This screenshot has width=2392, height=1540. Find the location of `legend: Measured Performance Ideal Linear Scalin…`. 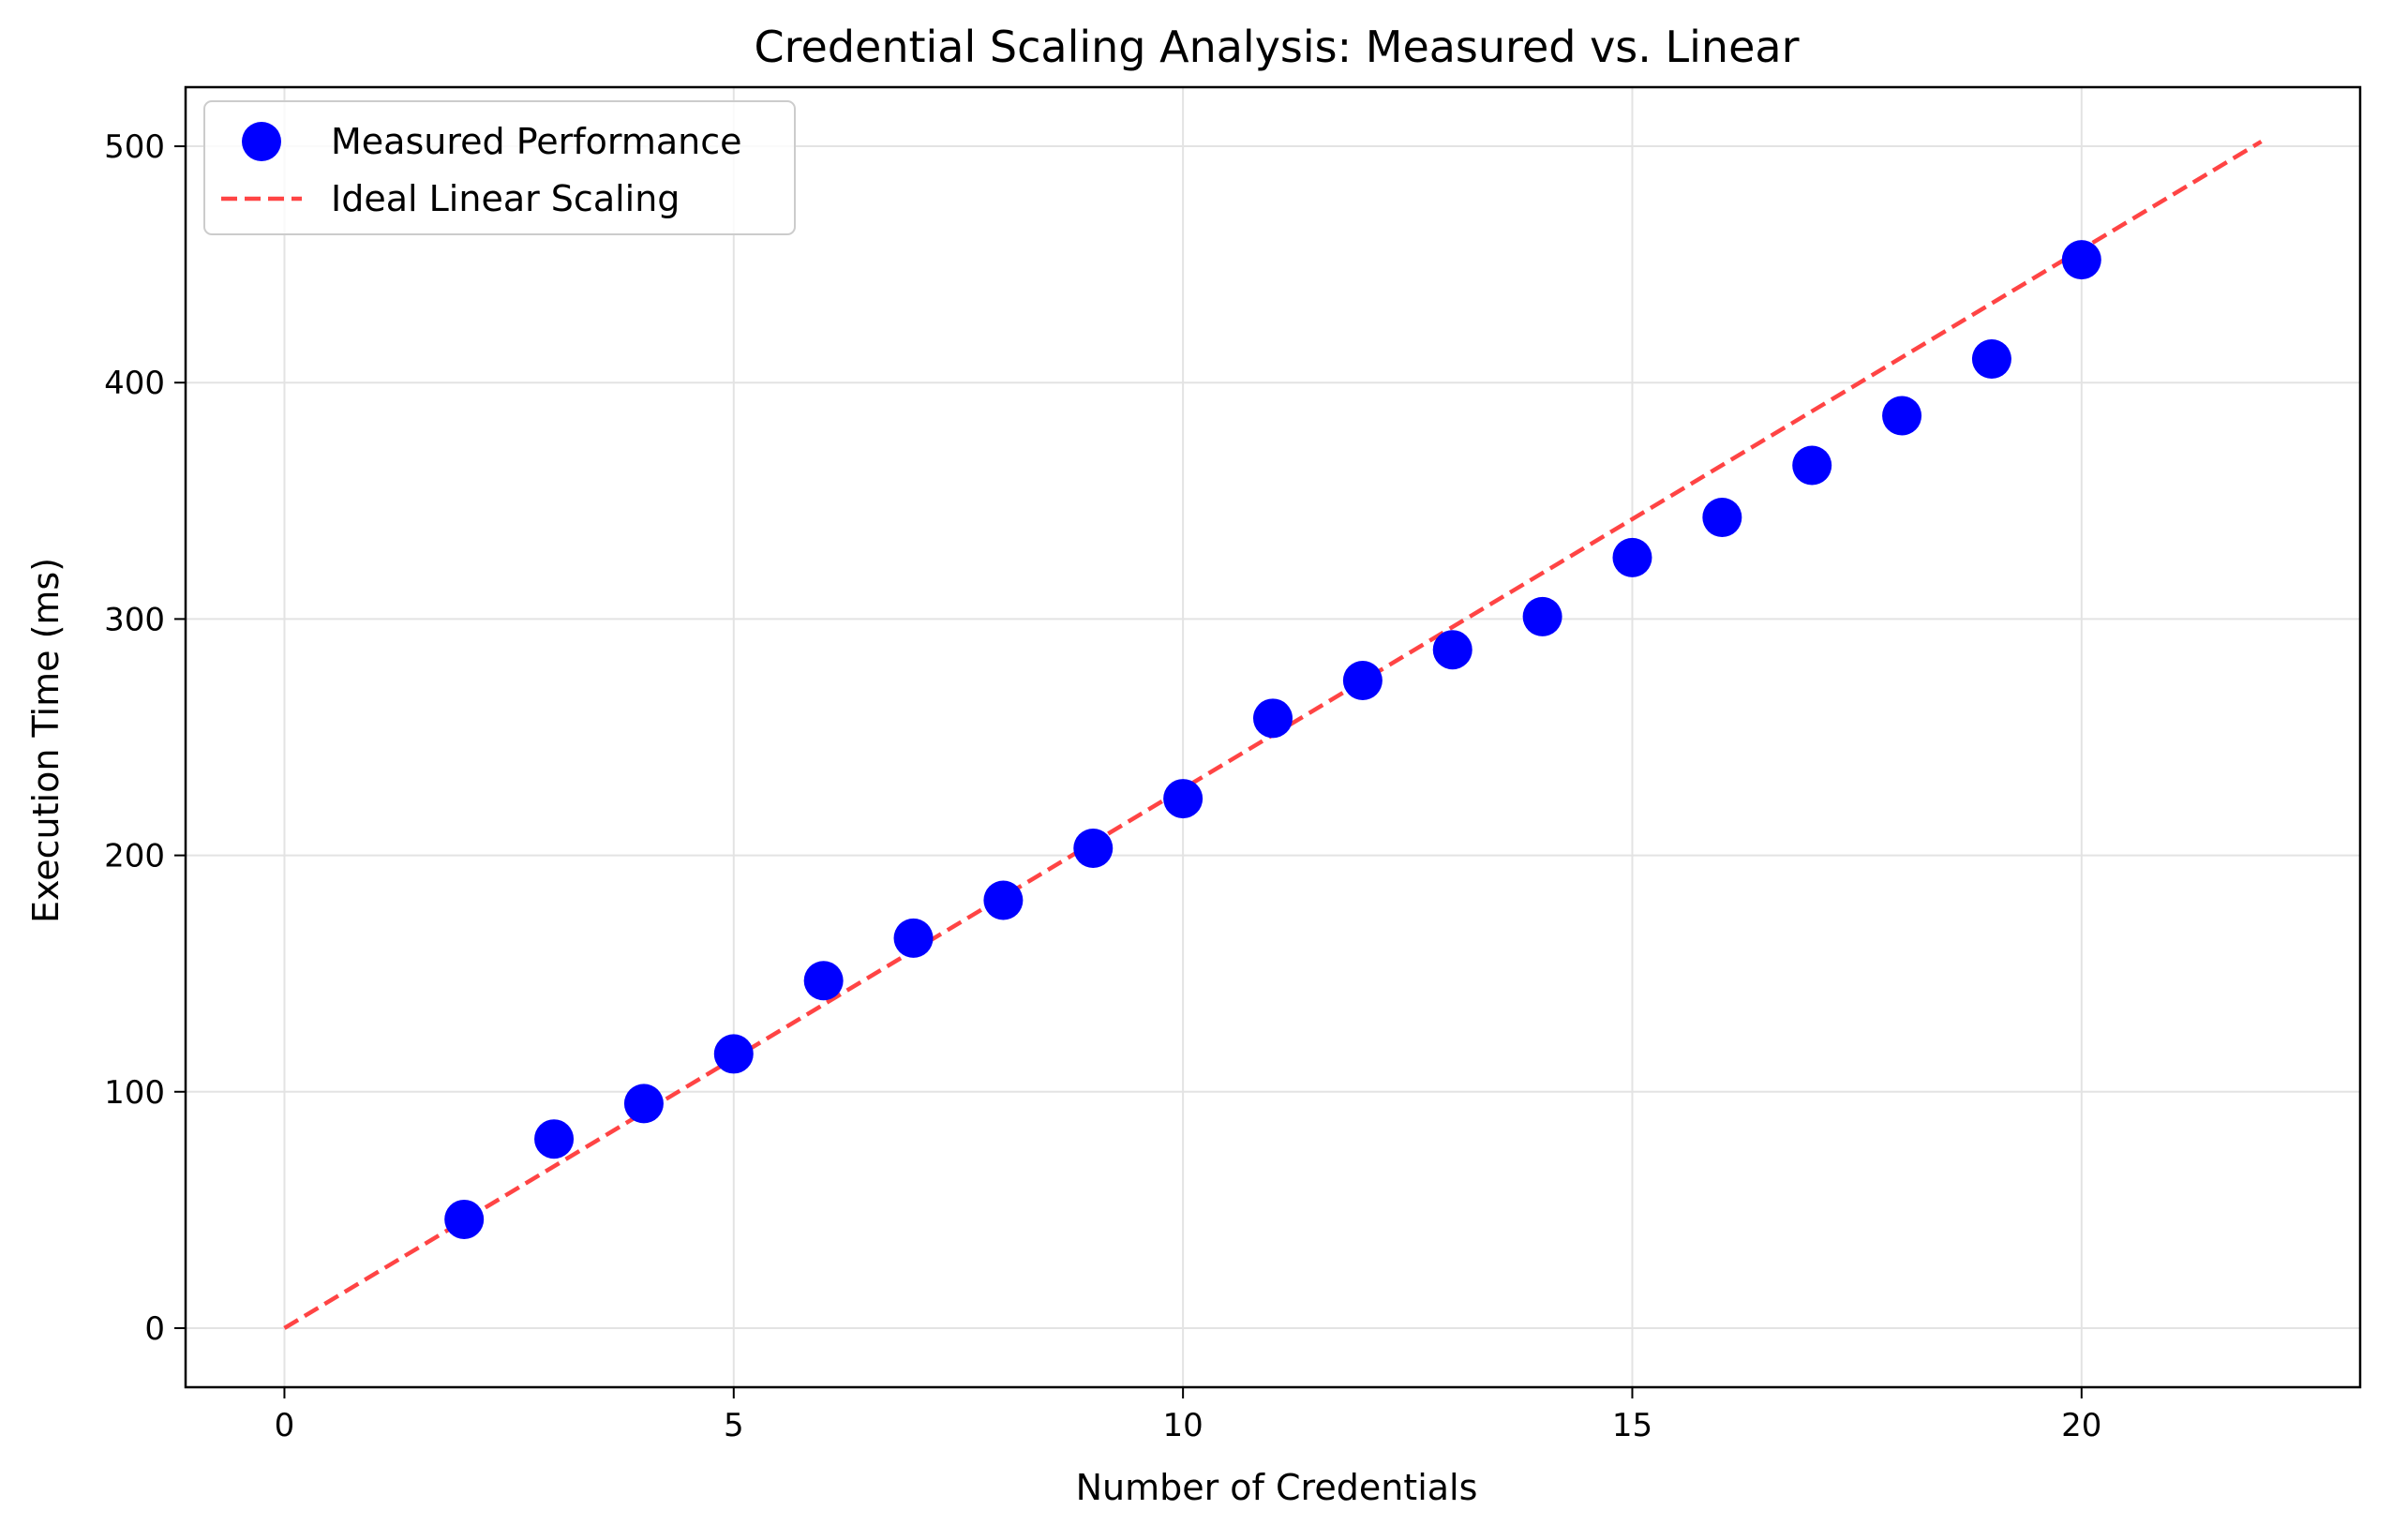

legend: Measured Performance Ideal Linear Scalin… is located at coordinates (499, 167).